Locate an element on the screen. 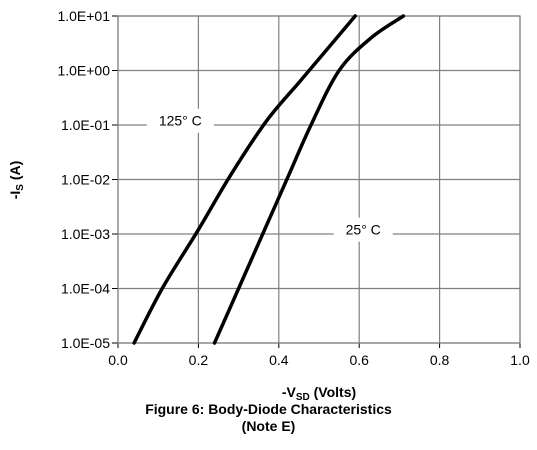 This screenshot has height=450, width=537. annotations: 125° C 25° C is located at coordinates (269, 175).